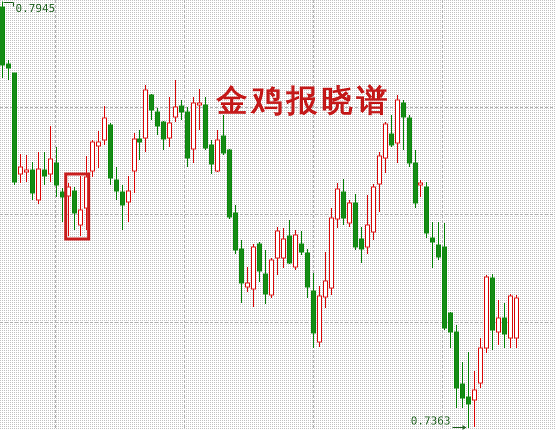 This screenshot has width=555, height=430. I want to click on annotation: 0.7363, so click(430, 421).